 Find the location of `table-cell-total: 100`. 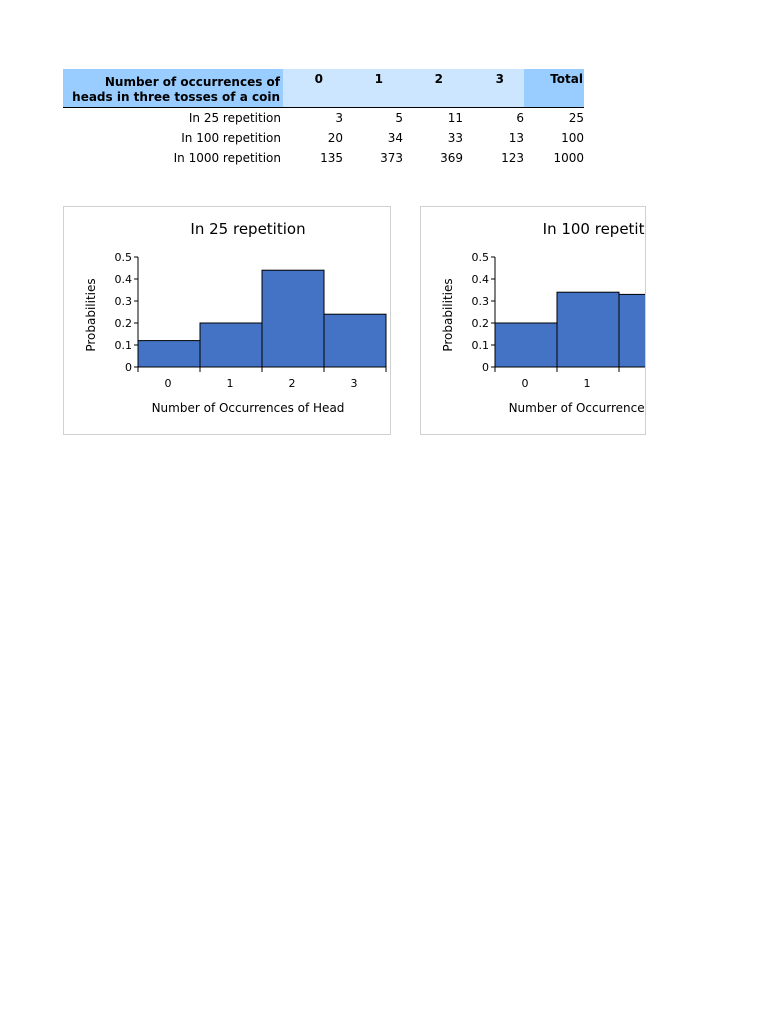

table-cell-total: 100 is located at coordinates (572, 138).